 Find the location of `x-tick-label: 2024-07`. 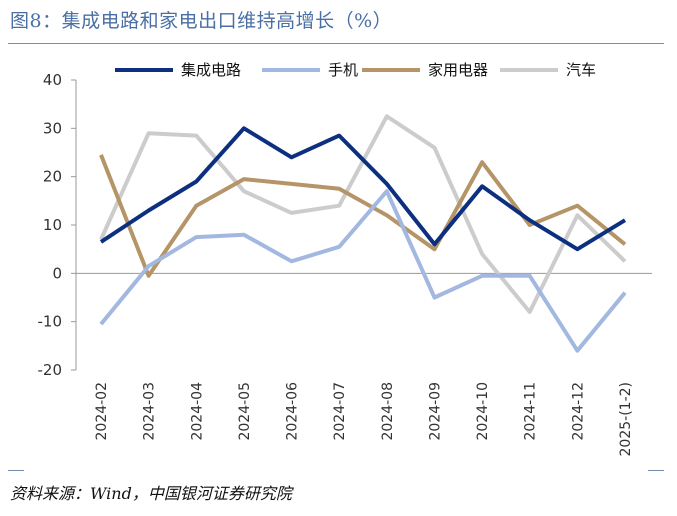

x-tick-label: 2024-07 is located at coordinates (340, 411).